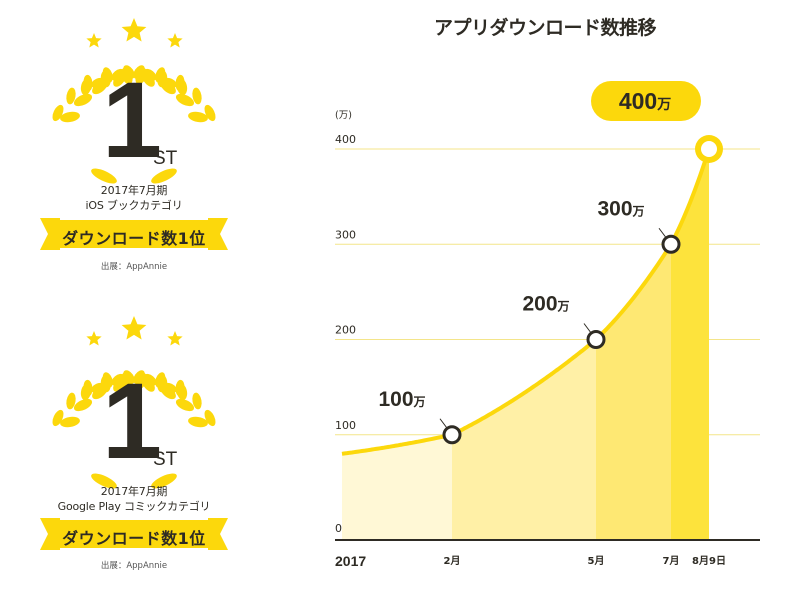 This screenshot has width=800, height=594. Describe the element at coordinates (452, 561) in the screenshot. I see `x-tick-label: 2月` at that location.